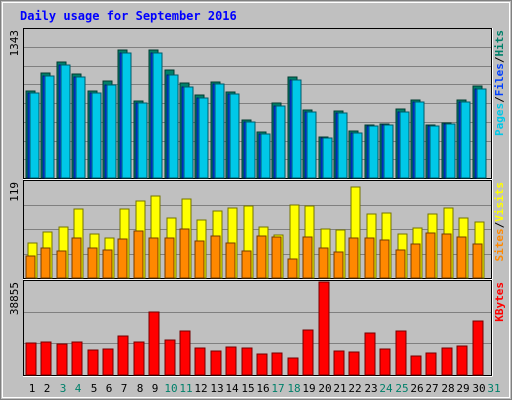 This screenshot has width=512, height=400. I want to click on day-label-9: 9, so click(155, 388).